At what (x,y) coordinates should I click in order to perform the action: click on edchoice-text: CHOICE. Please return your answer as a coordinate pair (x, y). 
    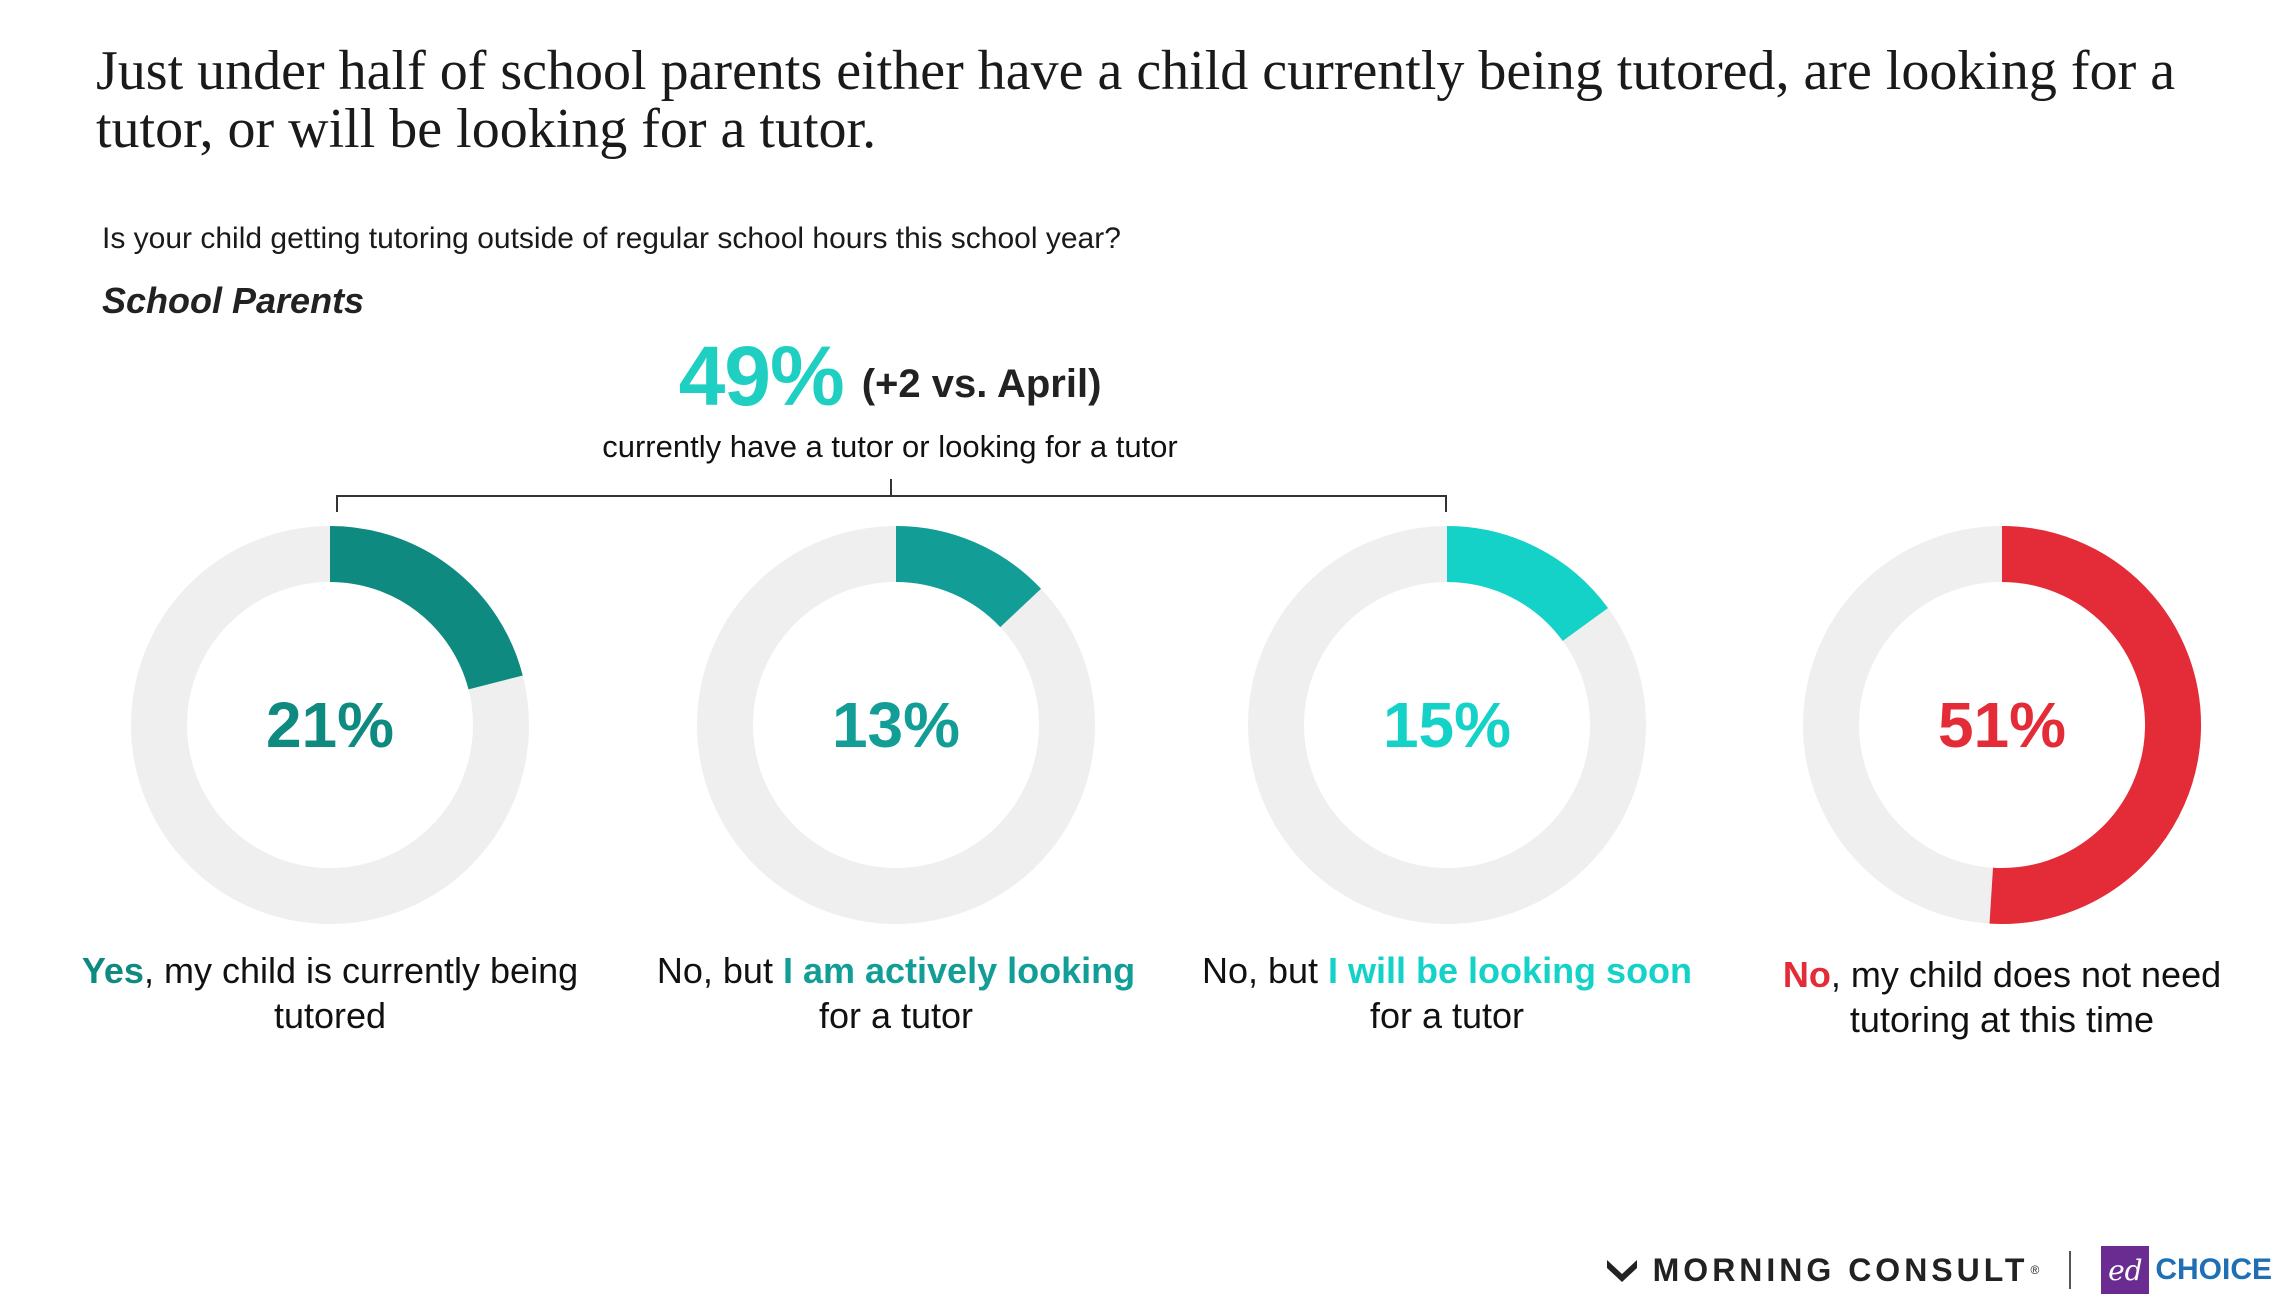
    Looking at the image, I should click on (2213, 1269).